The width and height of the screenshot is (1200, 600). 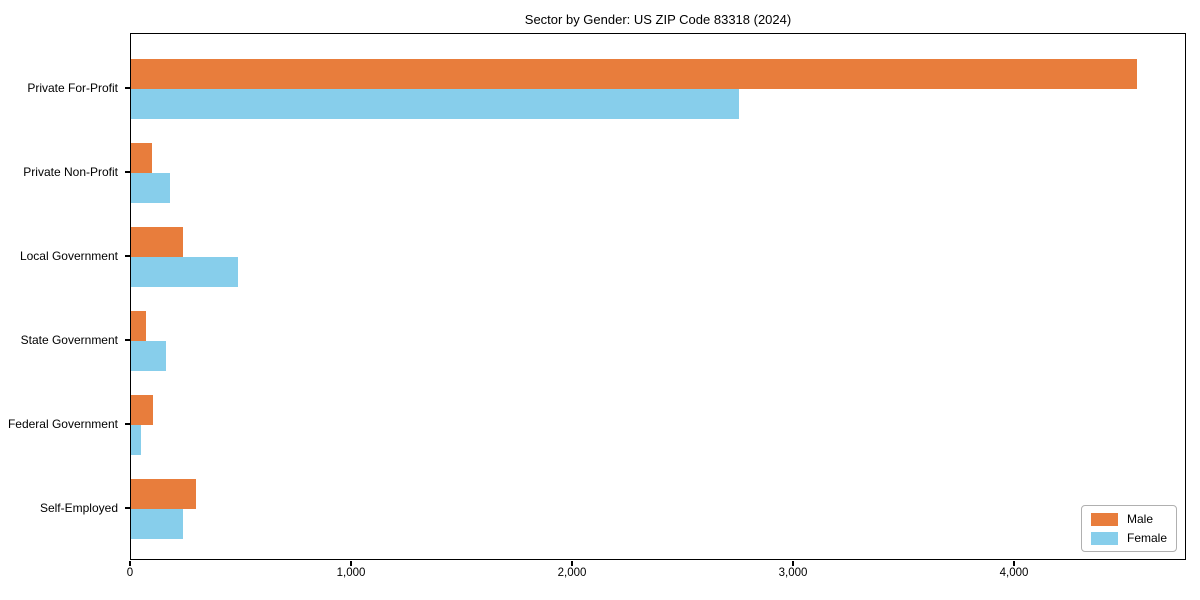 I want to click on legend-item-female: Female, so click(x=1128, y=538).